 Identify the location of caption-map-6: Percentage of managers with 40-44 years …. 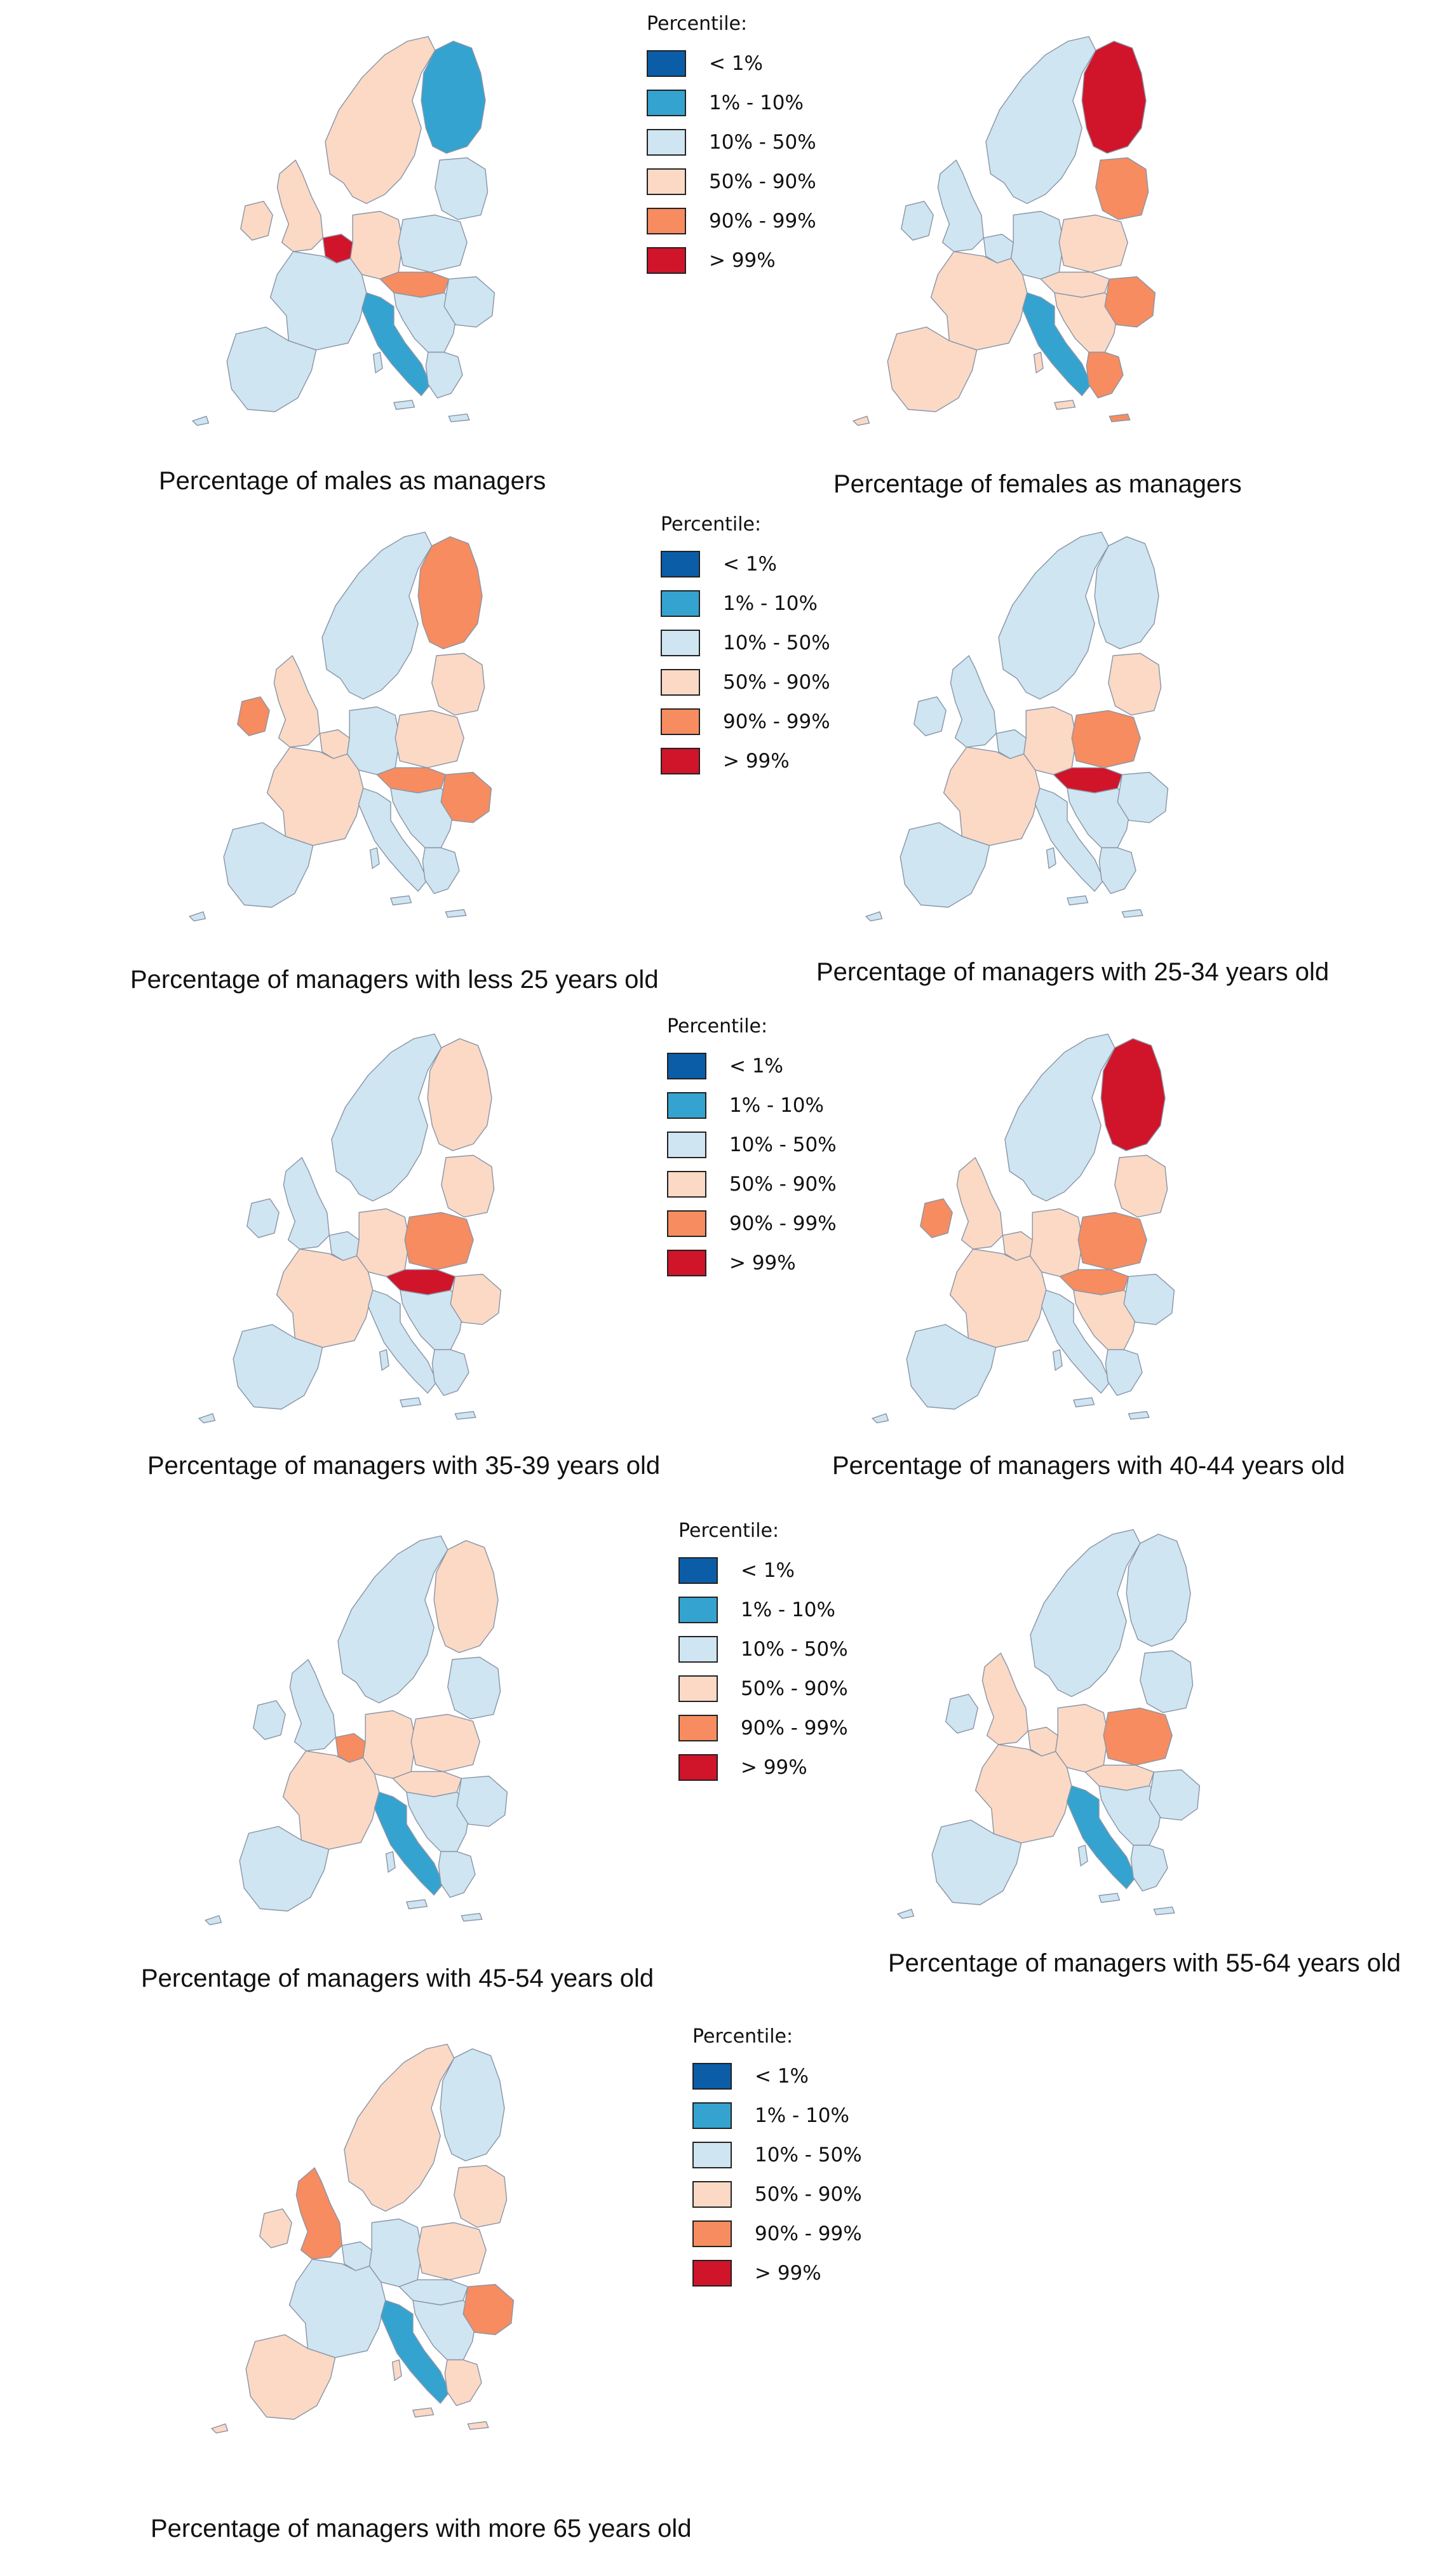
(1088, 1466).